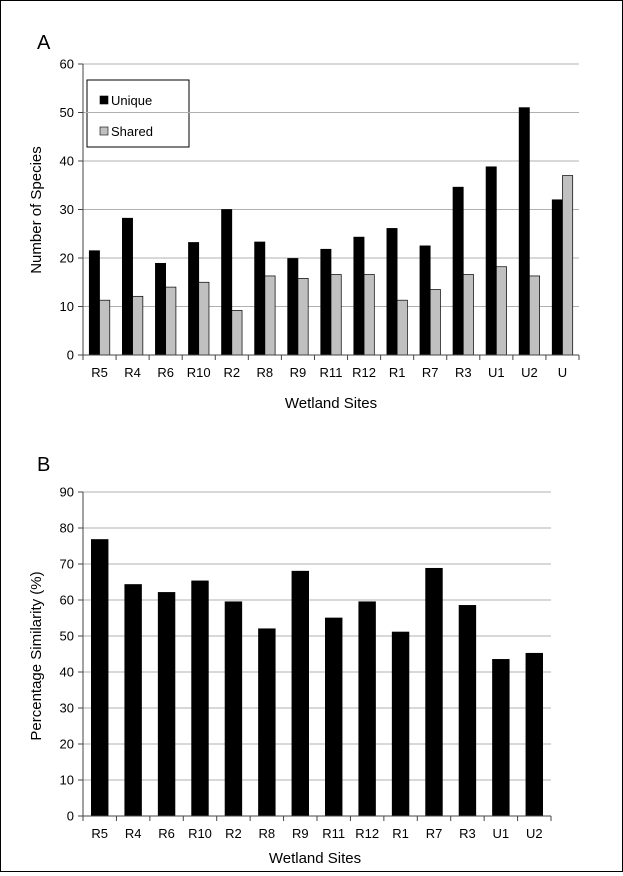  What do you see at coordinates (171, 321) in the screenshot?
I see `panel-a-bar-shared-r6` at bounding box center [171, 321].